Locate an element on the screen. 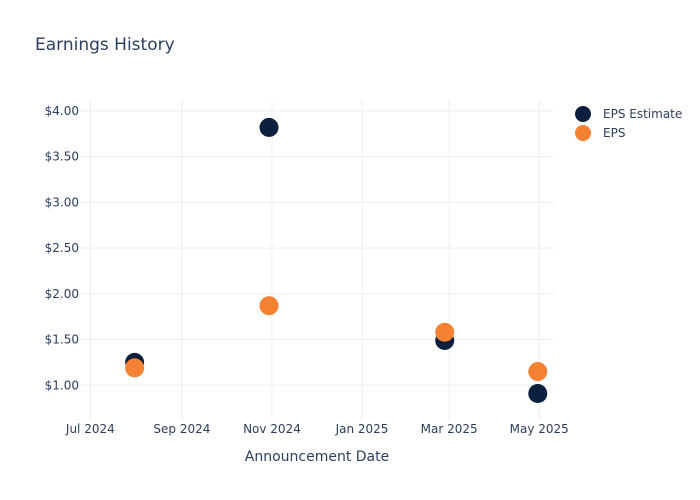  legend: EPS Estimate EPS is located at coordinates (628, 123).